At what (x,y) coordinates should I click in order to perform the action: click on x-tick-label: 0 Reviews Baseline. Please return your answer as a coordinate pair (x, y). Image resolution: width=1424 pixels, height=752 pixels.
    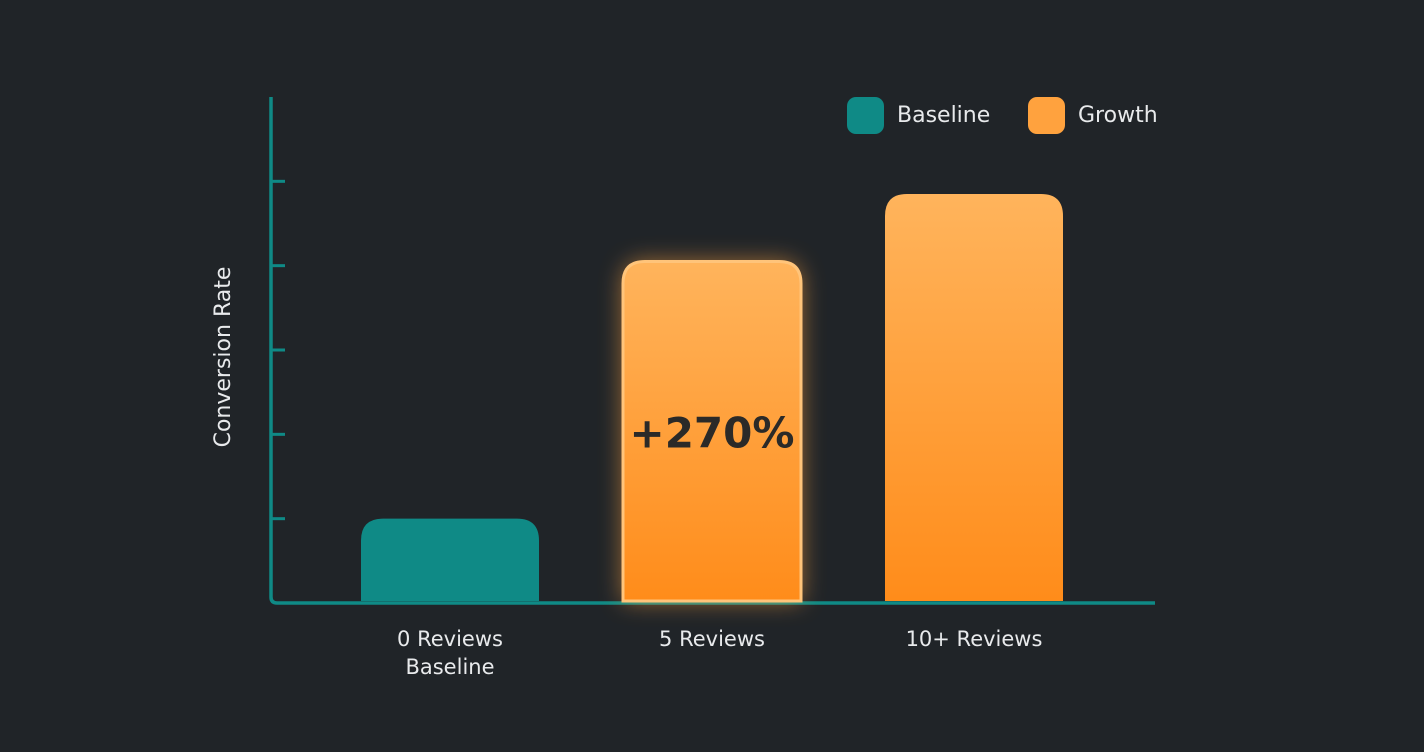
    Looking at the image, I should click on (450, 653).